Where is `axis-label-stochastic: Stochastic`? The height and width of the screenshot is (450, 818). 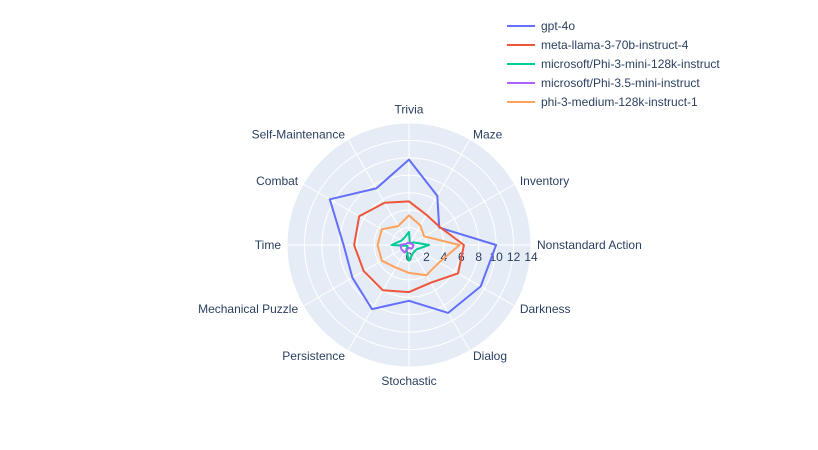
axis-label-stochastic: Stochastic is located at coordinates (408, 381).